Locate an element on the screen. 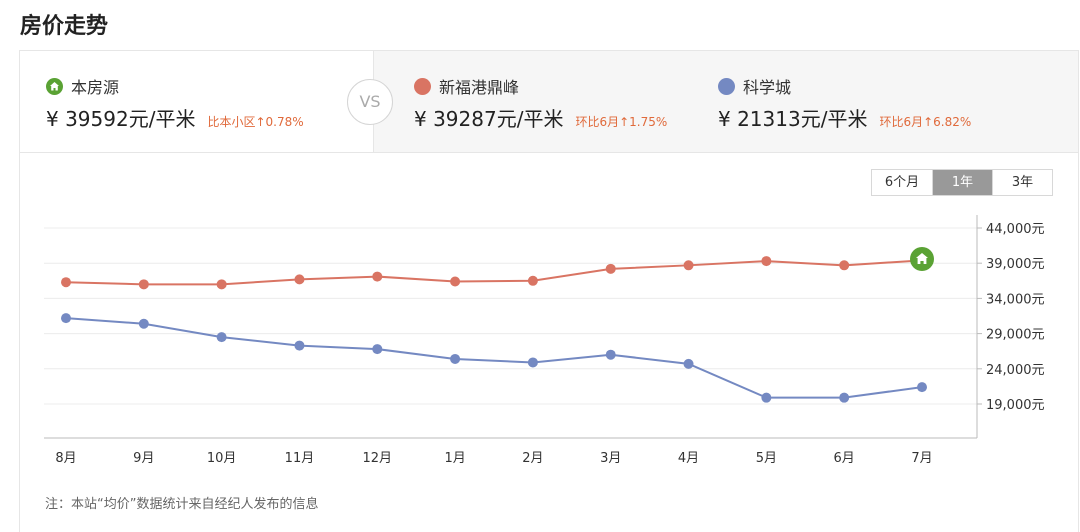 Image resolution: width=1080 pixels, height=532 pixels. compare-item-price: ¥ 39592元/平米 is located at coordinates (121, 119).